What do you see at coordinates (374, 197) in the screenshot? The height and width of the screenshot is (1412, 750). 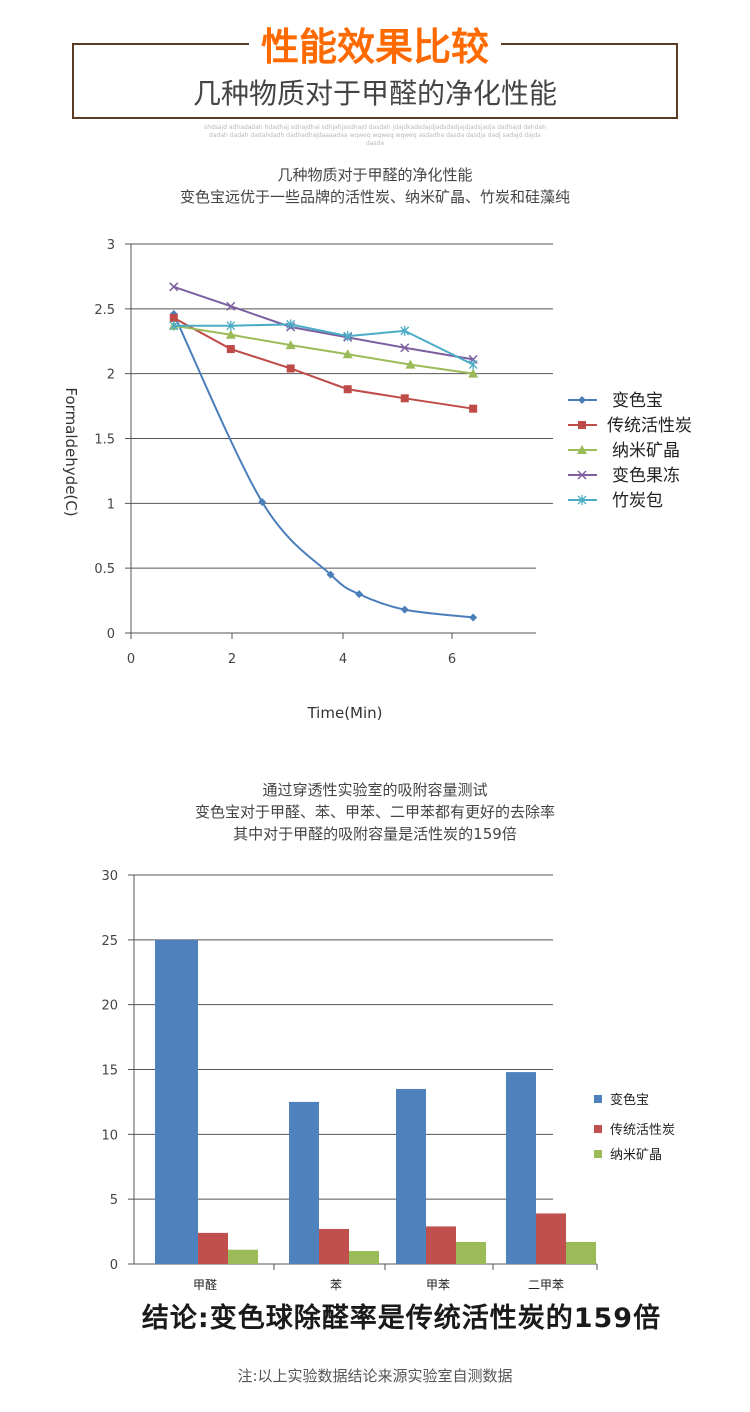 I see `line-chart-caption-line2: 变色宝远优于一些品牌的活性炭、纳米矿晶、竹炭和硅藻纯` at bounding box center [374, 197].